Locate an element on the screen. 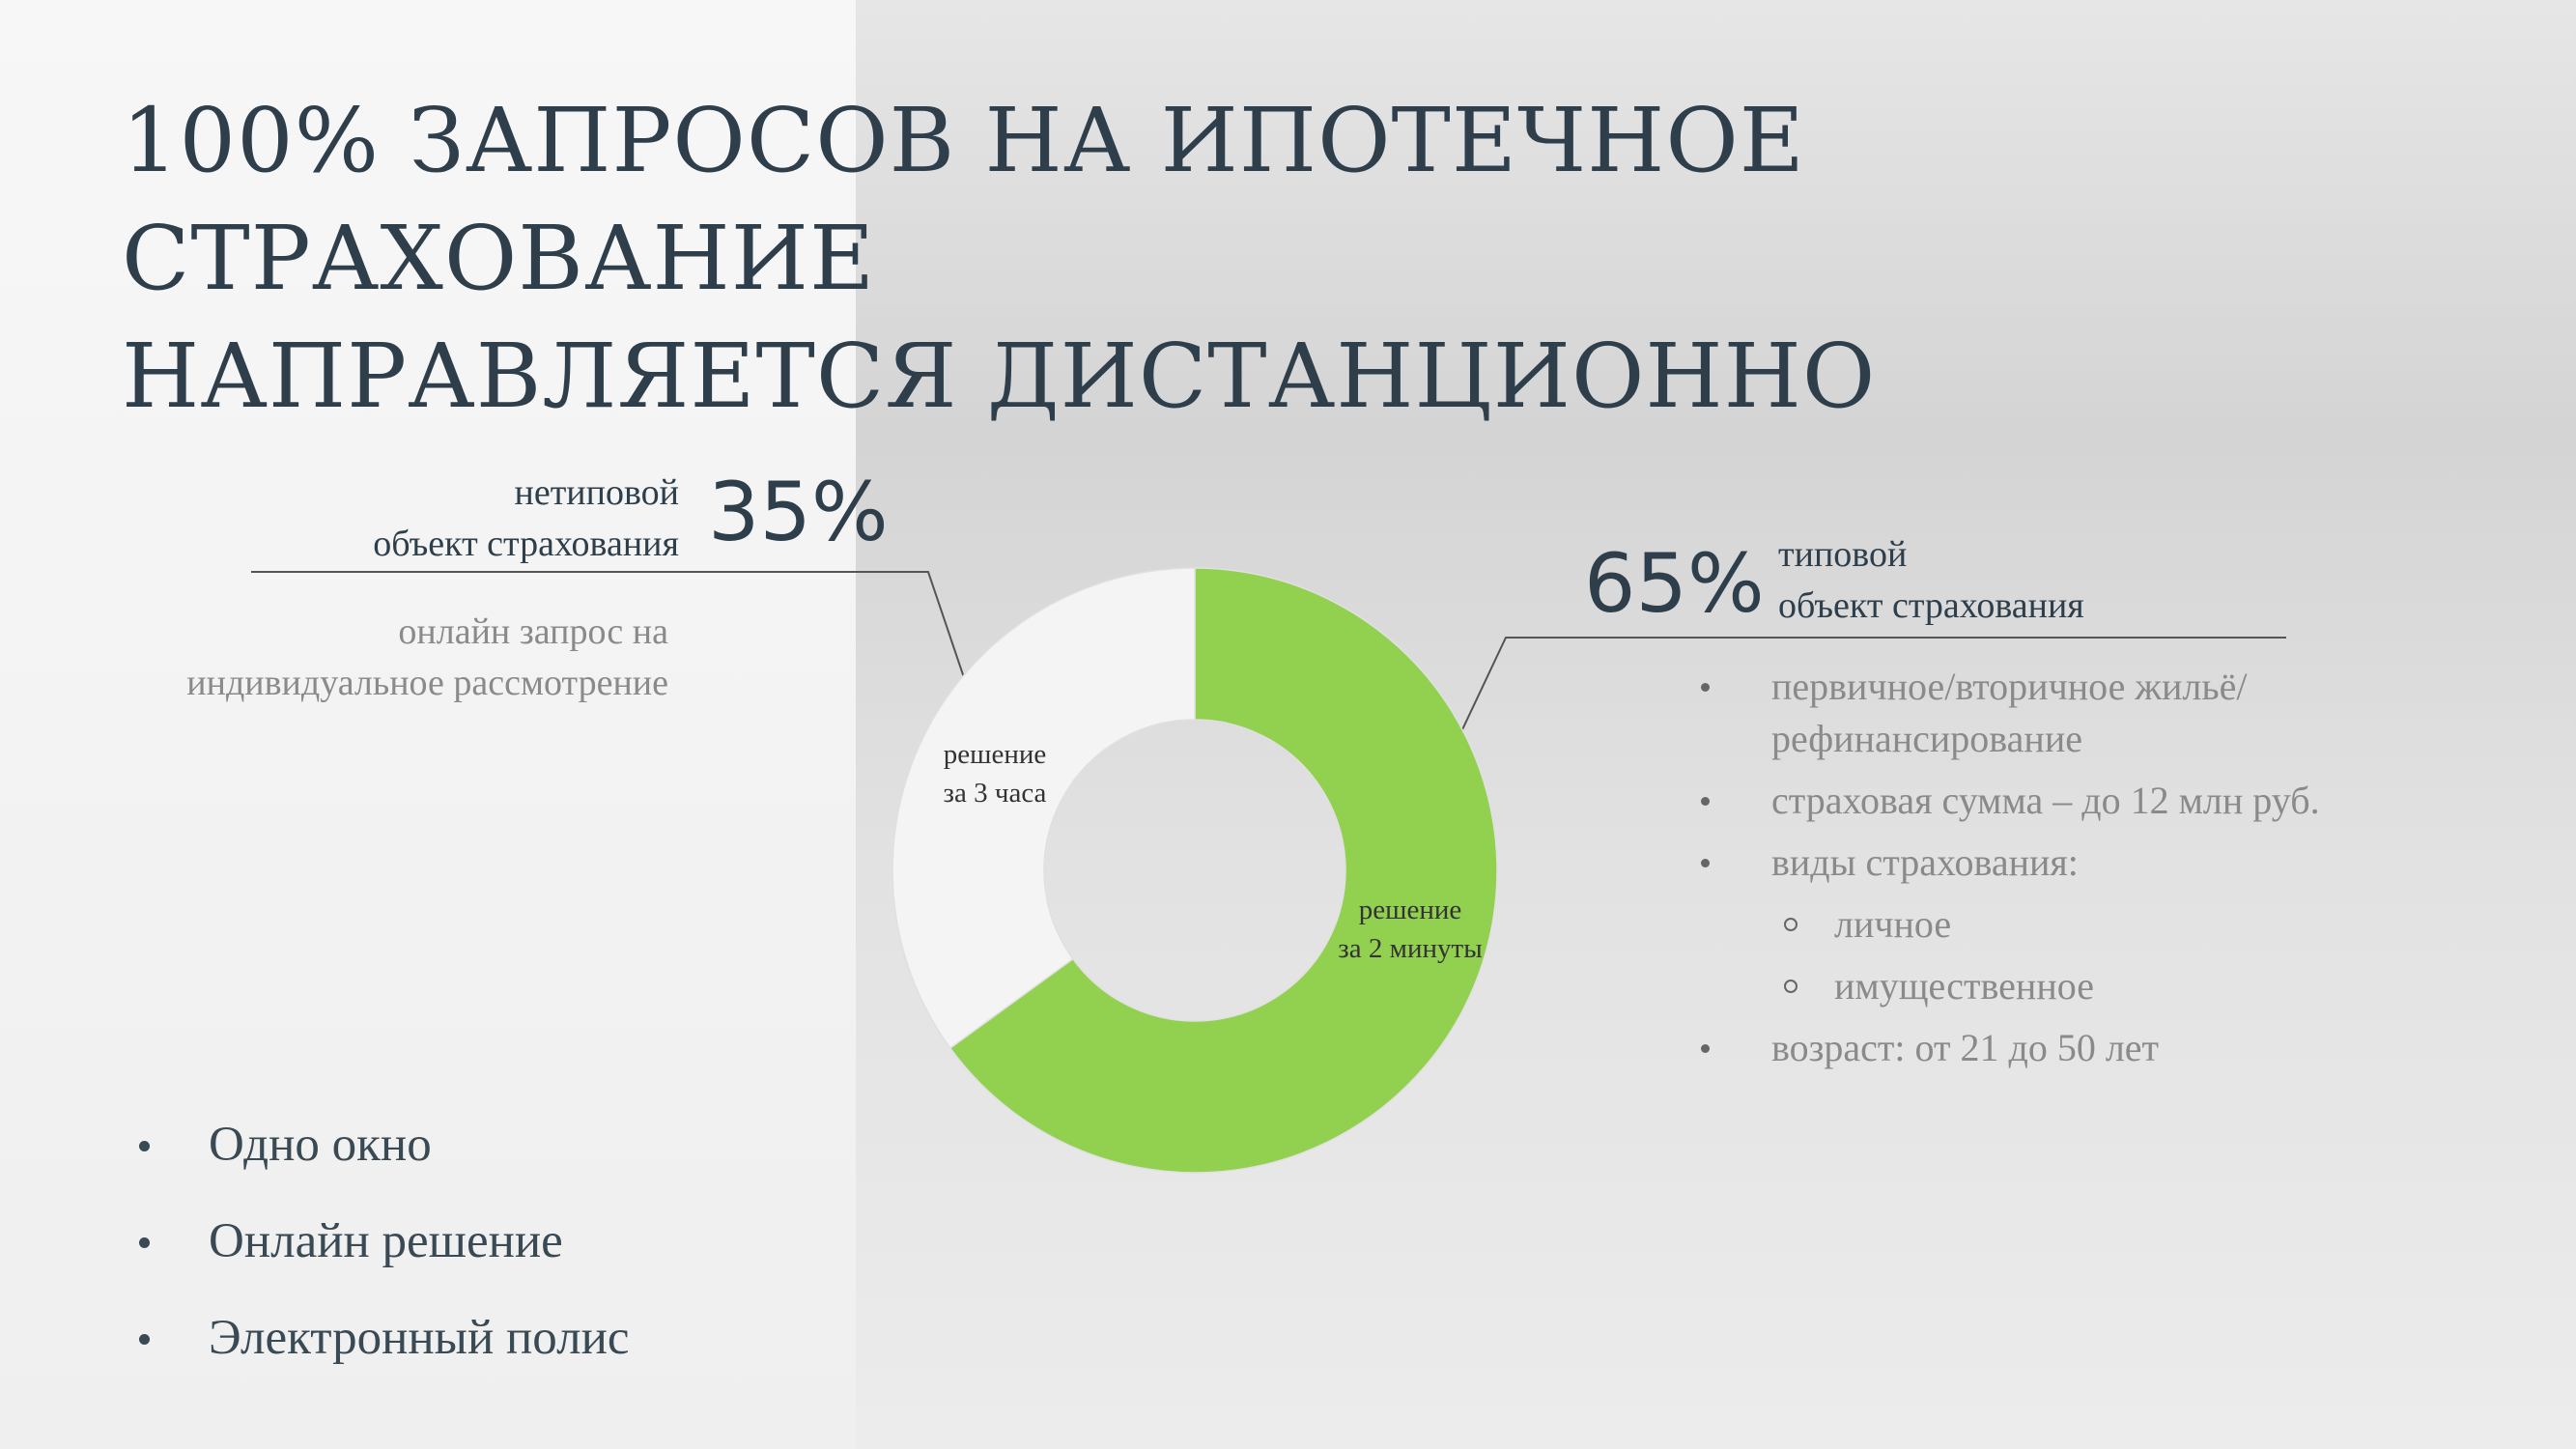 Image resolution: width=2576 pixels, height=1449 pixels. bullet-text: Одно окно is located at coordinates (320, 1145).